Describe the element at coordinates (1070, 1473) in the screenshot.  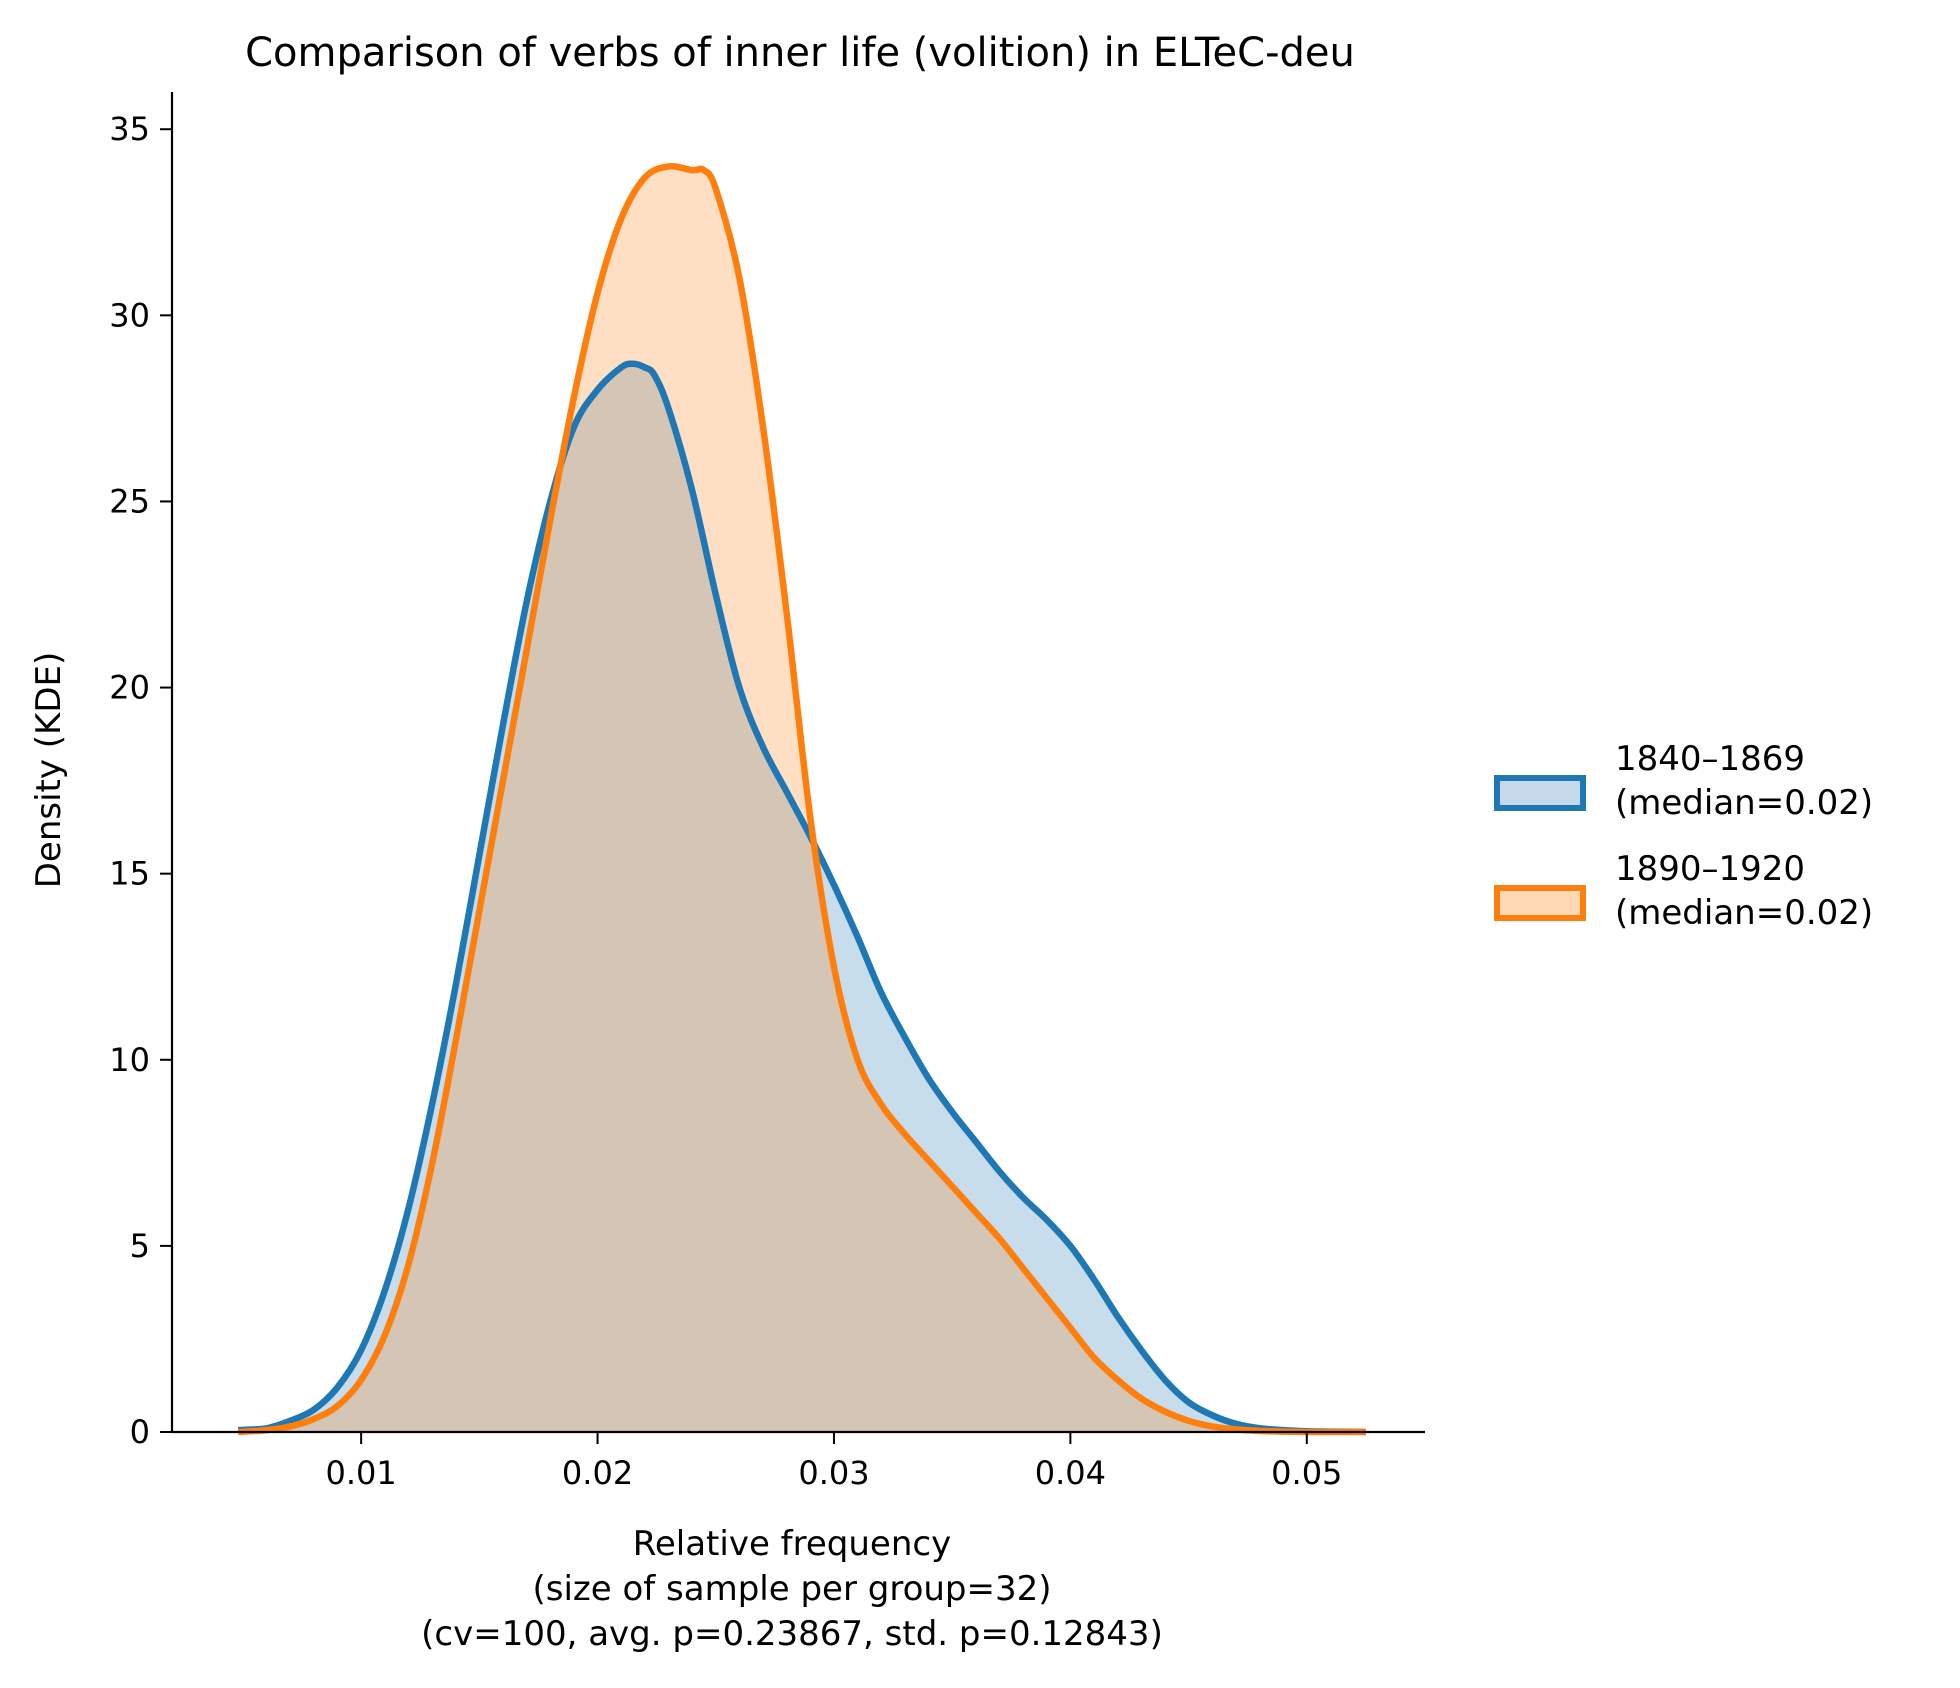
I see `x-tick-label: 0.04` at that location.